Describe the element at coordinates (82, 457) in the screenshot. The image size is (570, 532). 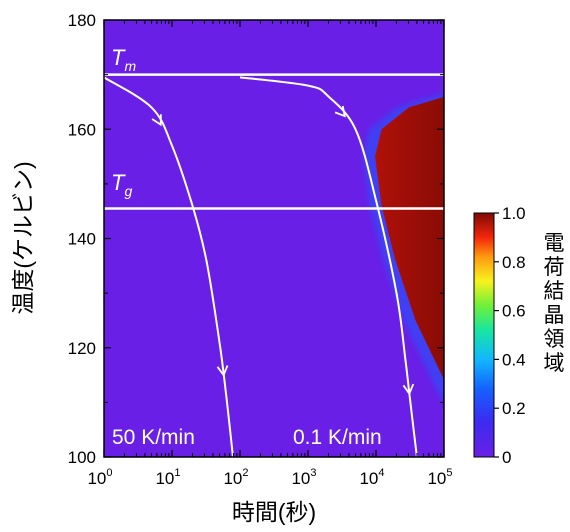
I see `y-tick-label: 100` at that location.